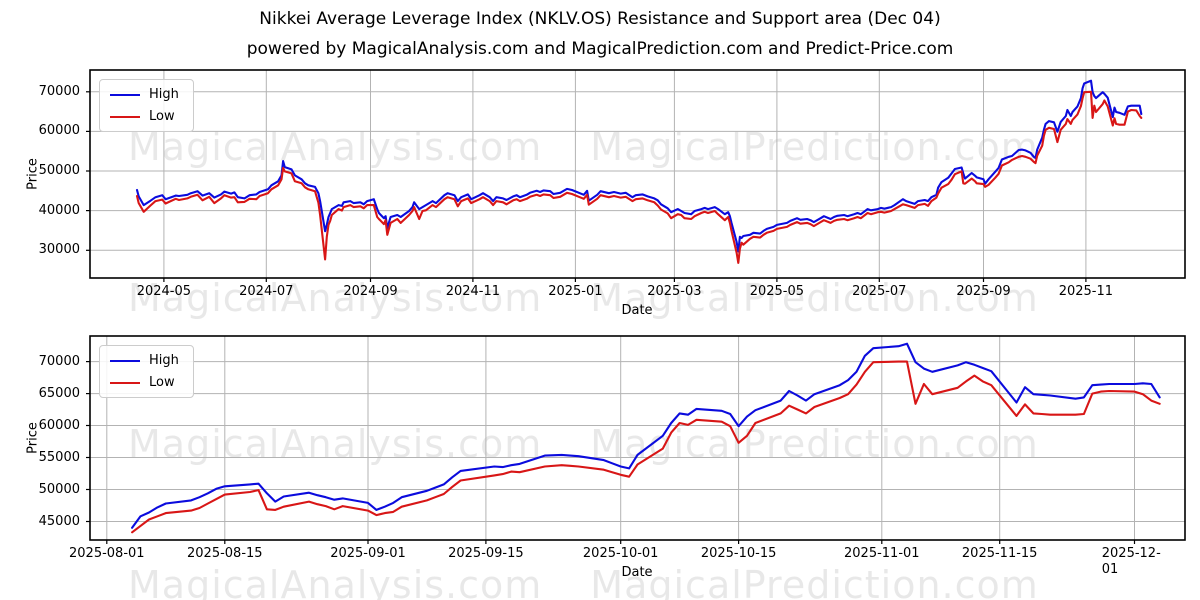 The width and height of the screenshot is (1200, 600). What do you see at coordinates (59, 250) in the screenshot?
I see `y-tick-label: 30000` at bounding box center [59, 250].